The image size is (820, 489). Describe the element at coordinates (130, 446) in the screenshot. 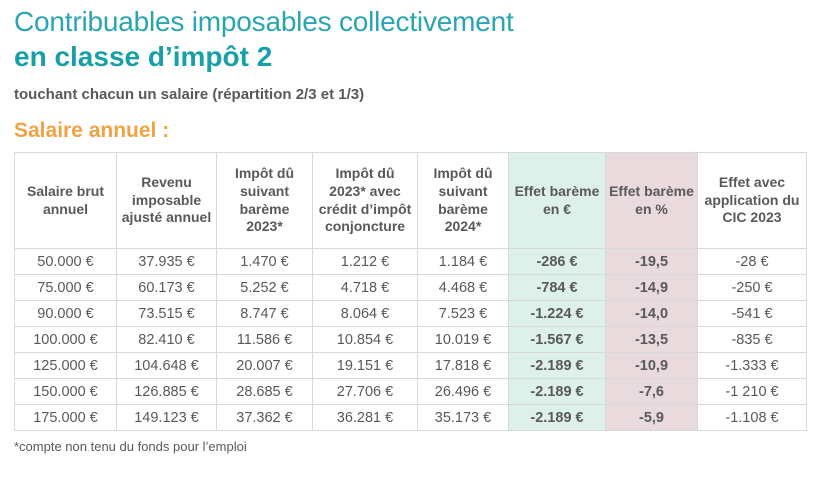

I see `footnote: *compte non tenu du fonds pour l’emploi` at that location.